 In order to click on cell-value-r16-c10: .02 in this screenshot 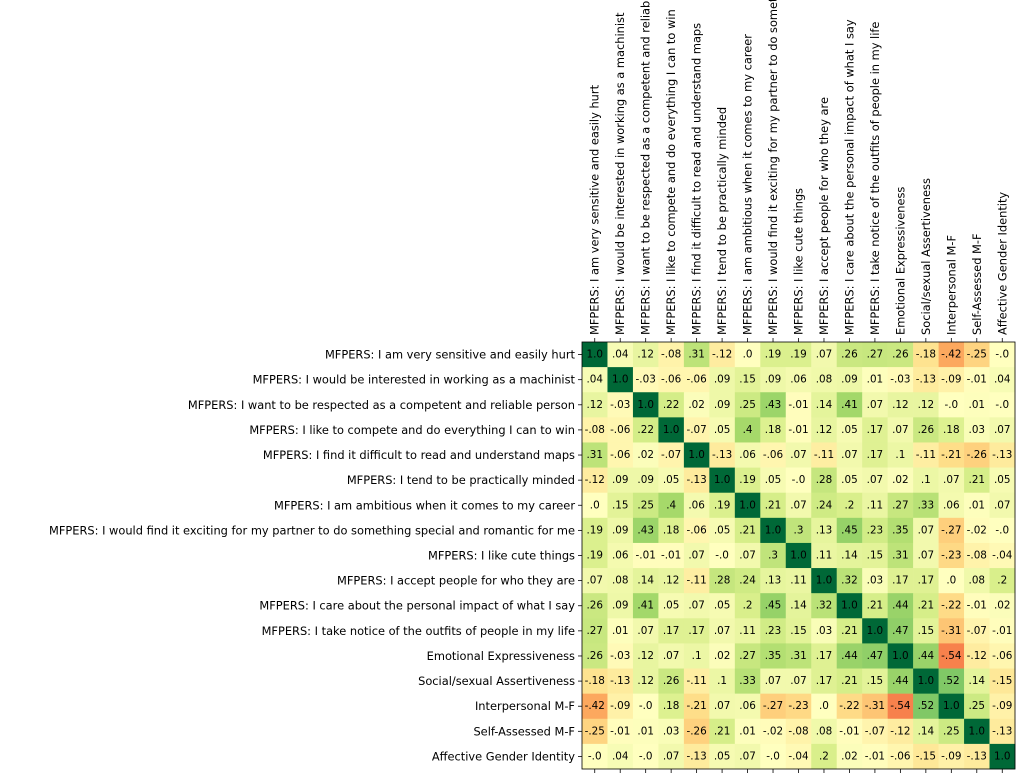, I will do `click(849, 756)`.